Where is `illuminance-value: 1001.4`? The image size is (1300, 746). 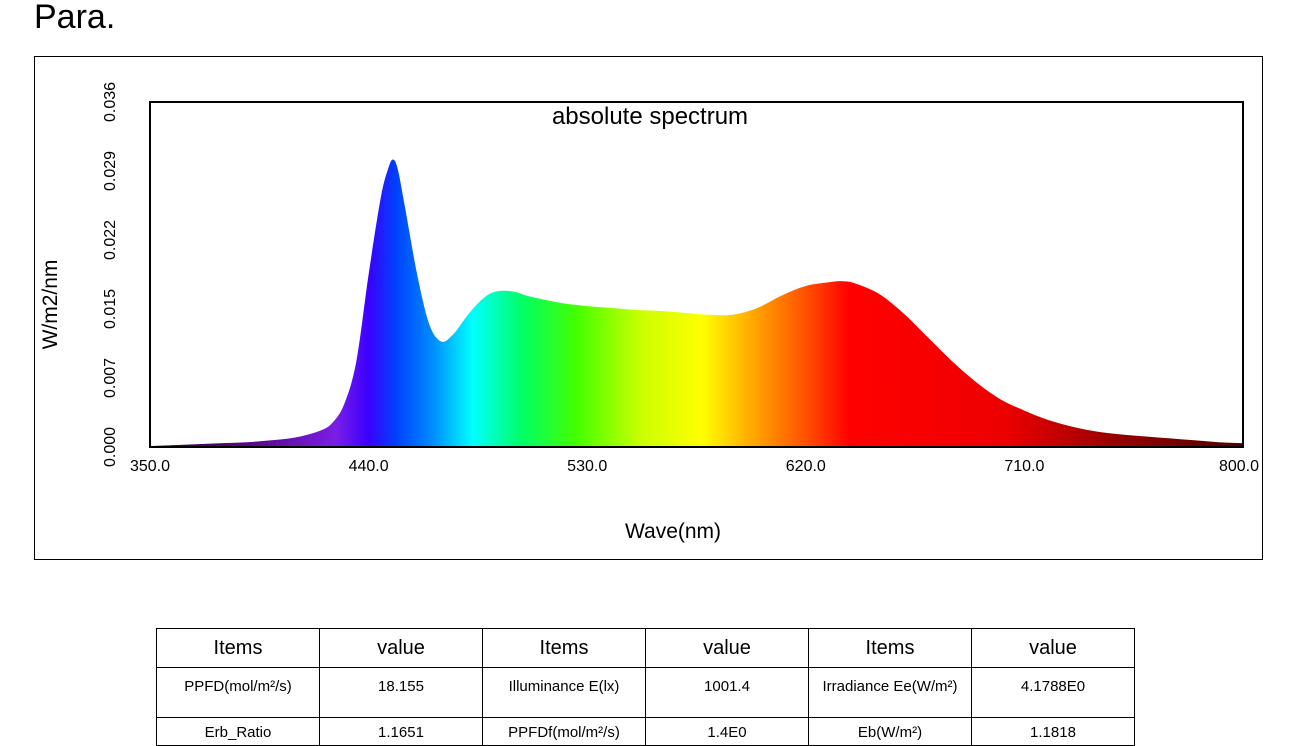 illuminance-value: 1001.4 is located at coordinates (727, 692).